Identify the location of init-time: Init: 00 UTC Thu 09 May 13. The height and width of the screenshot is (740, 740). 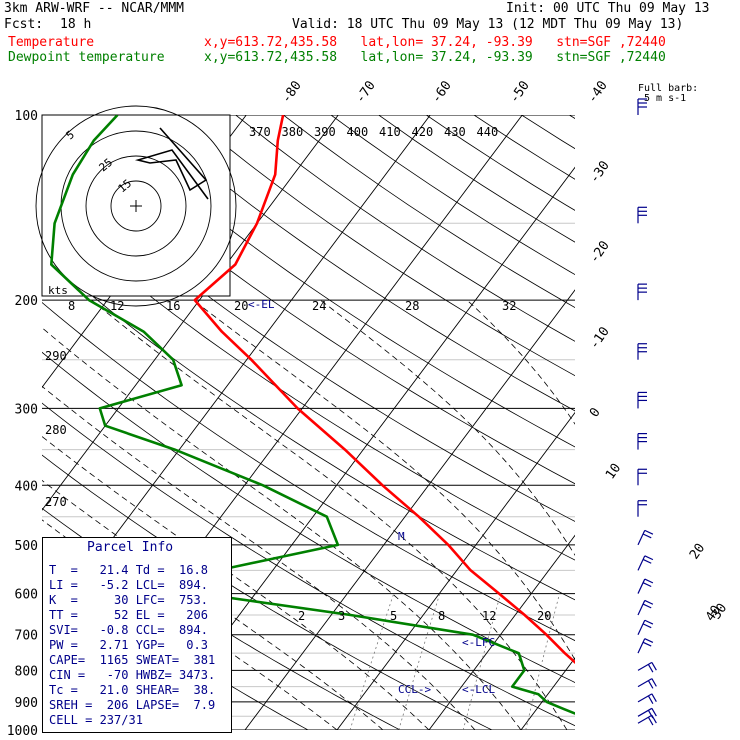
(608, 8).